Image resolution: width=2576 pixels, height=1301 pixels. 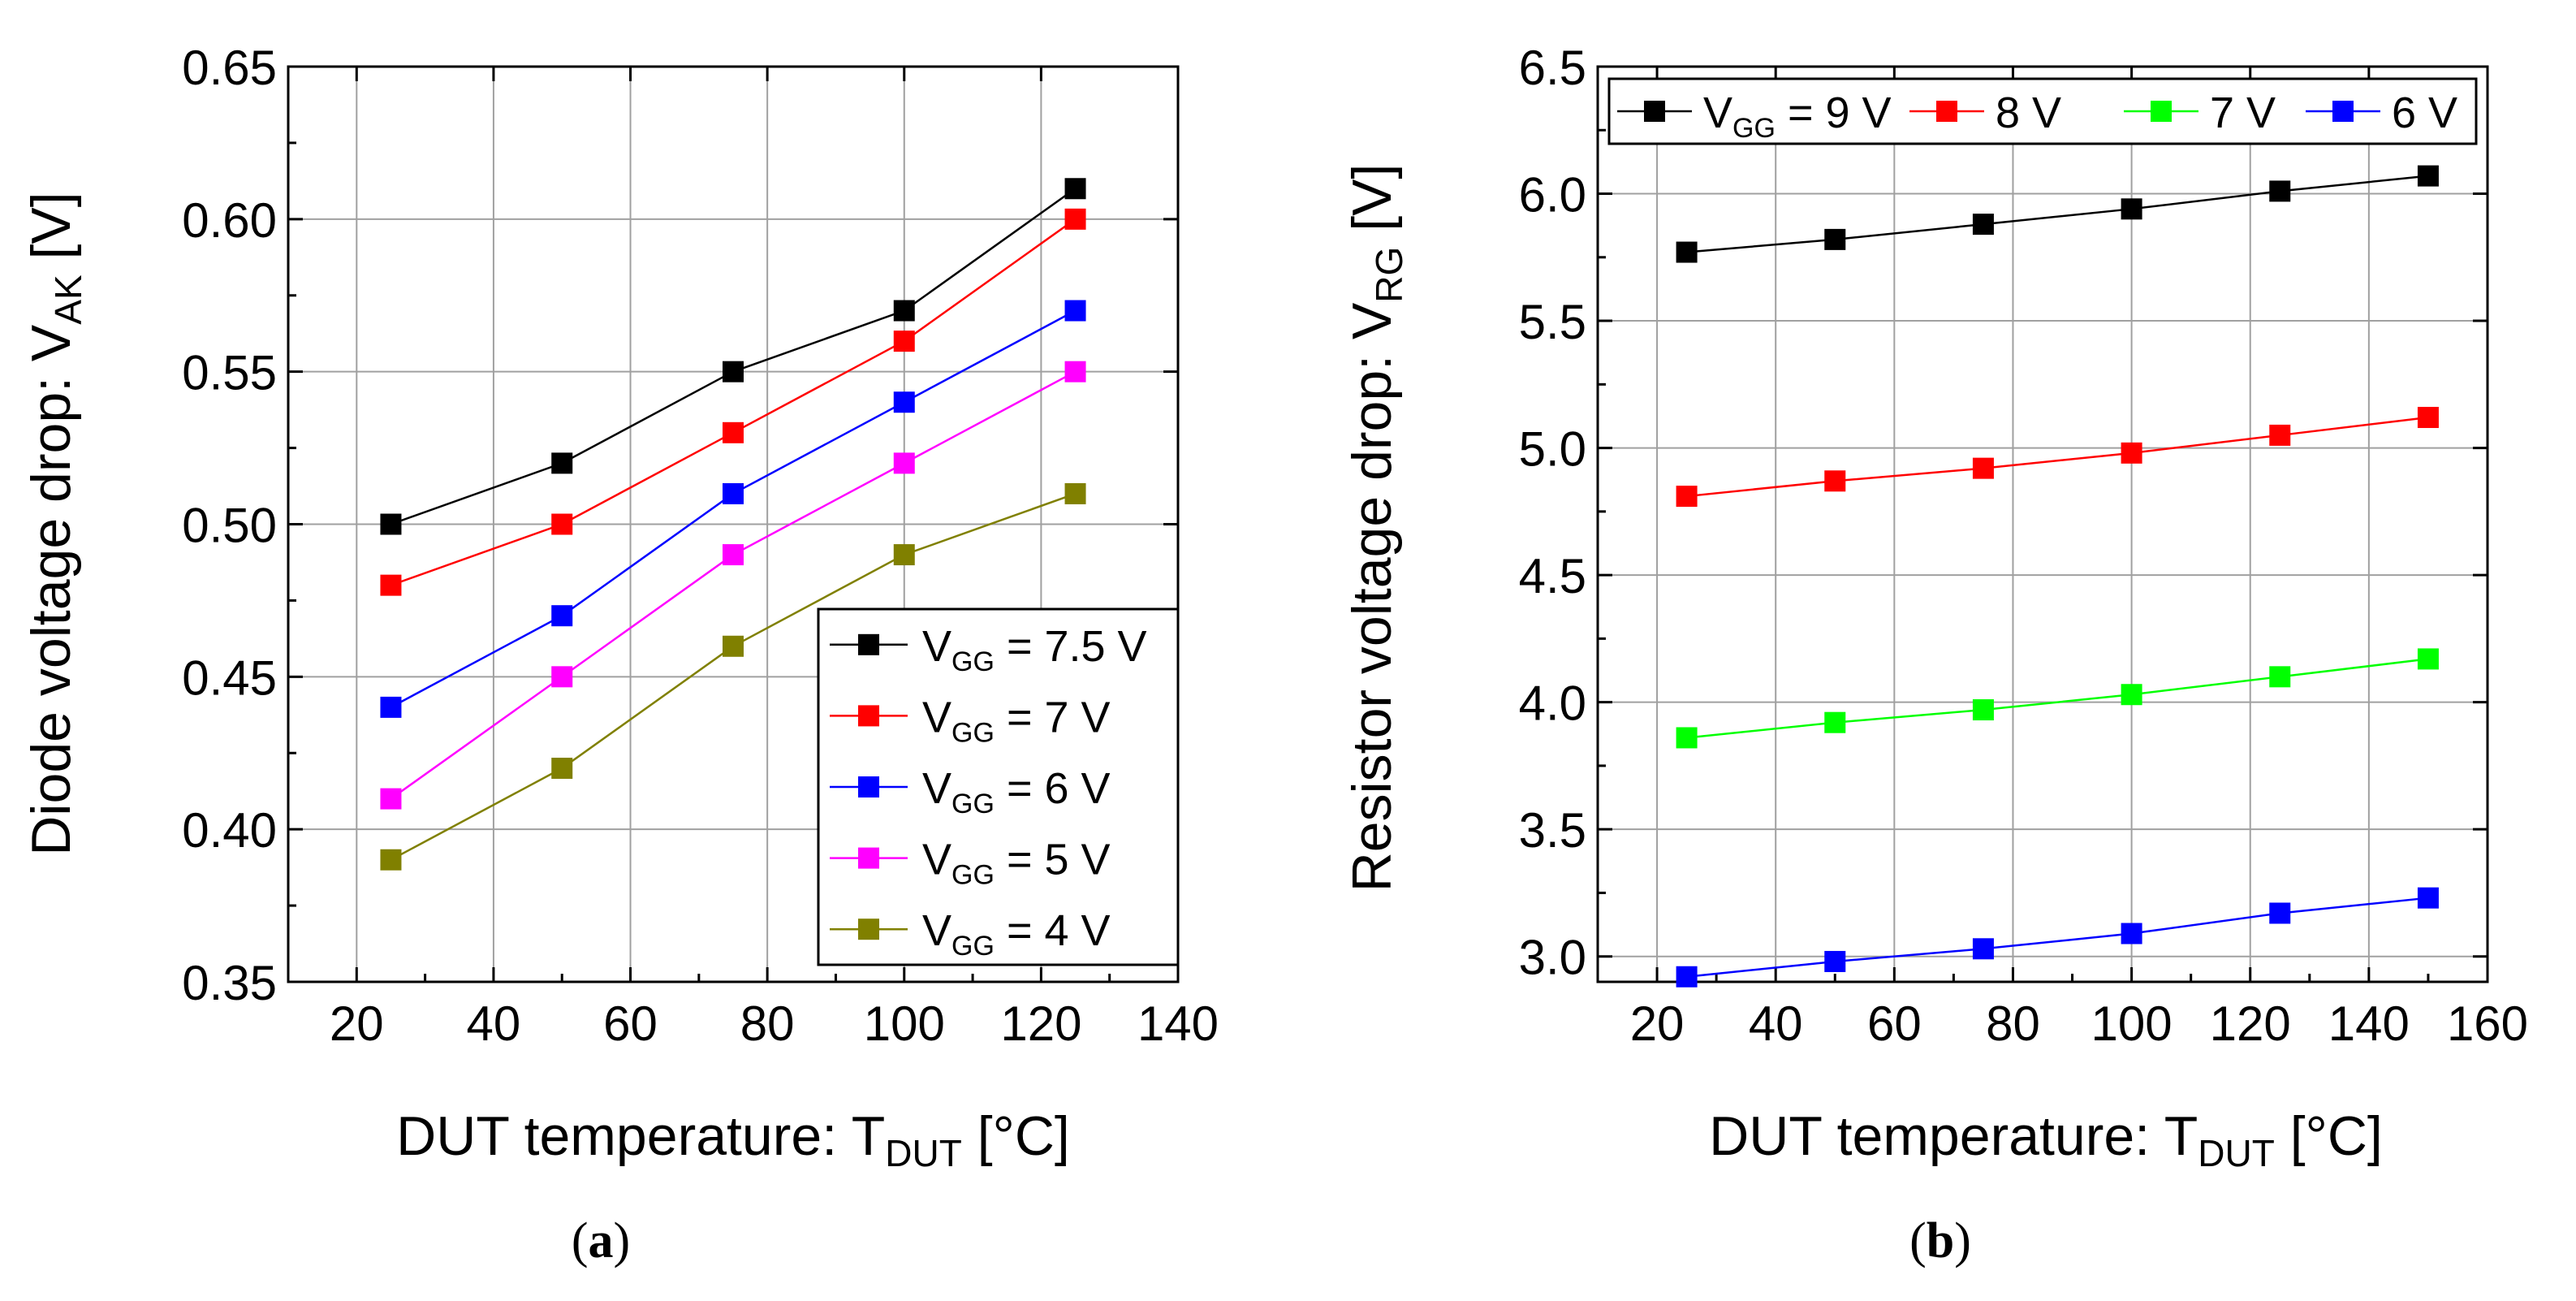 What do you see at coordinates (2381, 113) in the screenshot?
I see `legend-item: 6 V` at bounding box center [2381, 113].